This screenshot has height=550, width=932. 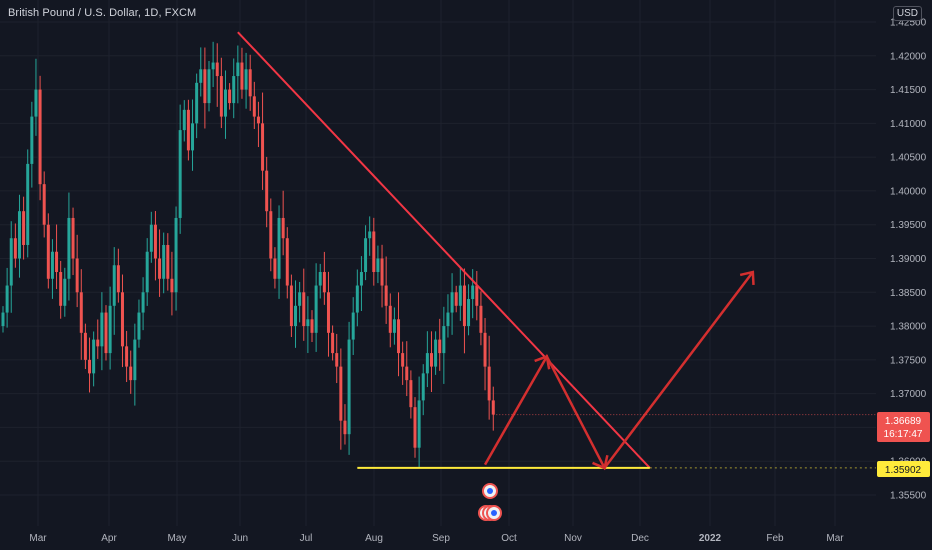 What do you see at coordinates (903, 427) in the screenshot?
I see `current-price-tag` at bounding box center [903, 427].